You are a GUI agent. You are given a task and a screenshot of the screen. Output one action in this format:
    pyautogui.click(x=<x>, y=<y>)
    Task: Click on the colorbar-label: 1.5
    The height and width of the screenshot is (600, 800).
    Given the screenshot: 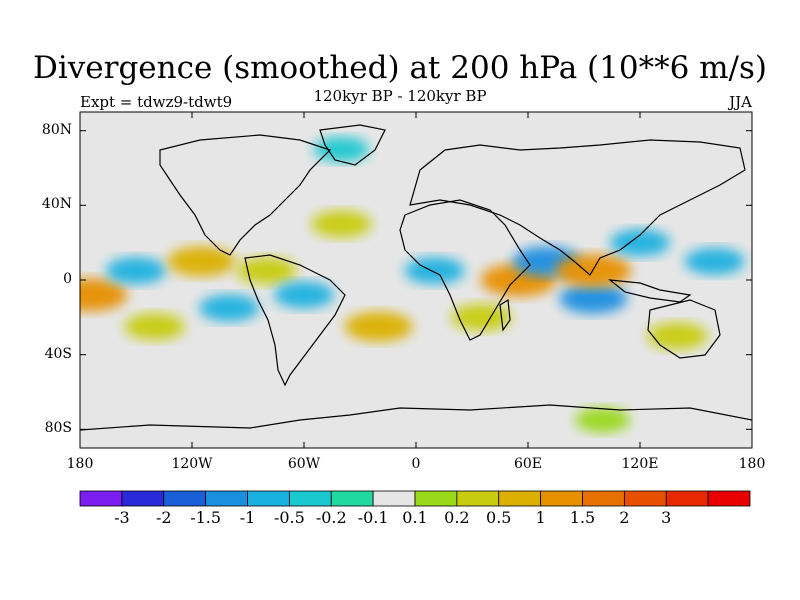 What is the action you would take?
    pyautogui.click(x=582, y=517)
    